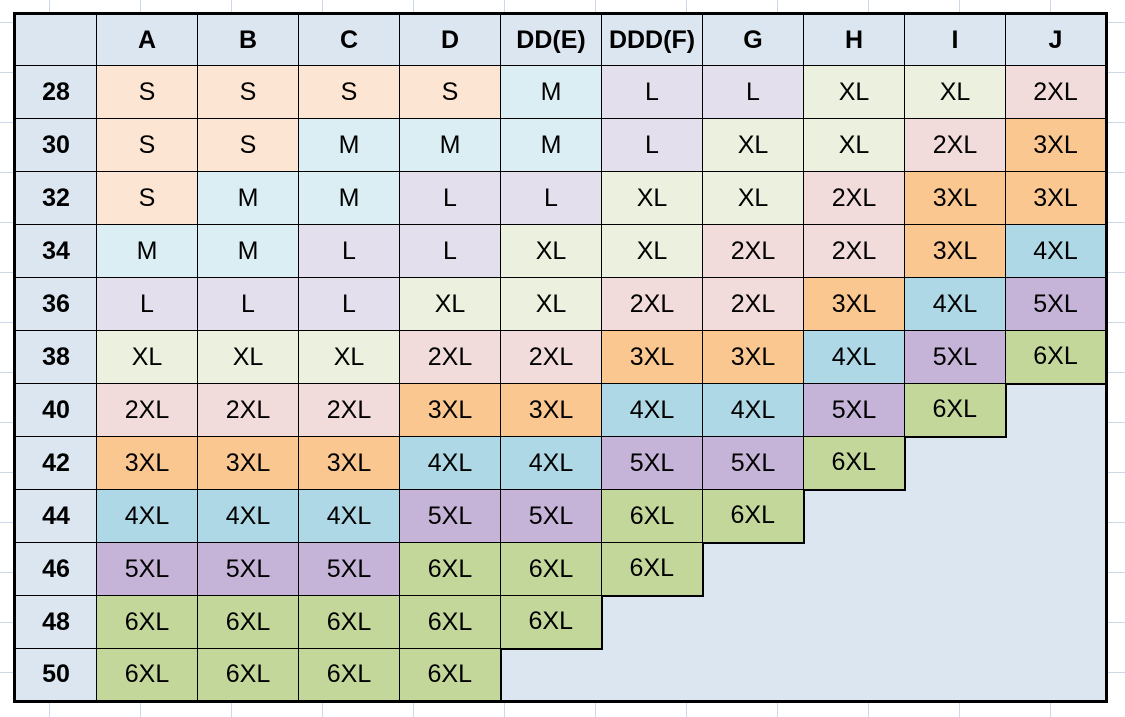 The image size is (1125, 717). Describe the element at coordinates (55, 569) in the screenshot. I see `row-header-46: 46` at that location.